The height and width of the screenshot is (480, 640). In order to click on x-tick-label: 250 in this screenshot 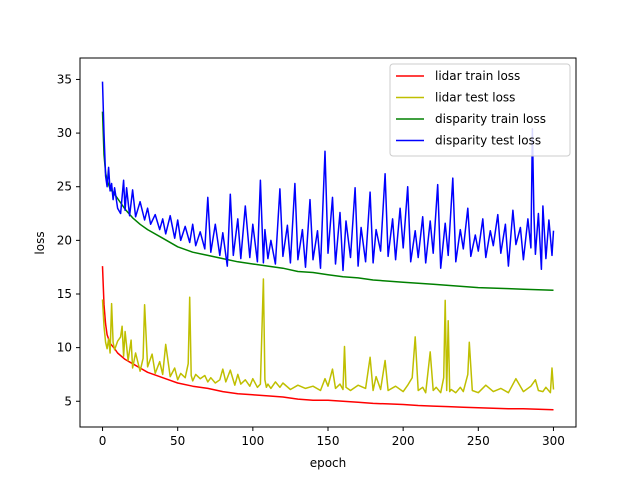, I will do `click(478, 441)`.